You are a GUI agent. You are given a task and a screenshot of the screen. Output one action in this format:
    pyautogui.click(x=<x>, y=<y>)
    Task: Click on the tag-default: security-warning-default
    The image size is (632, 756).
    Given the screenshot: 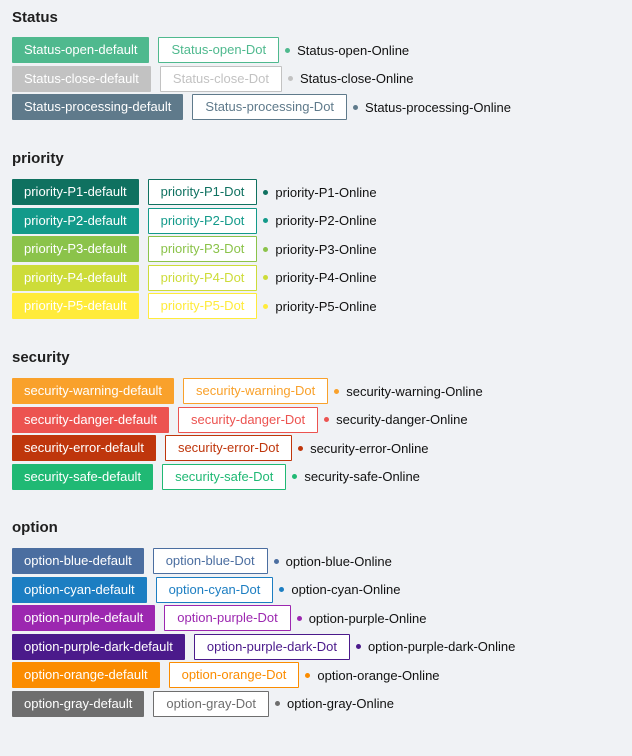 What is the action you would take?
    pyautogui.click(x=93, y=391)
    